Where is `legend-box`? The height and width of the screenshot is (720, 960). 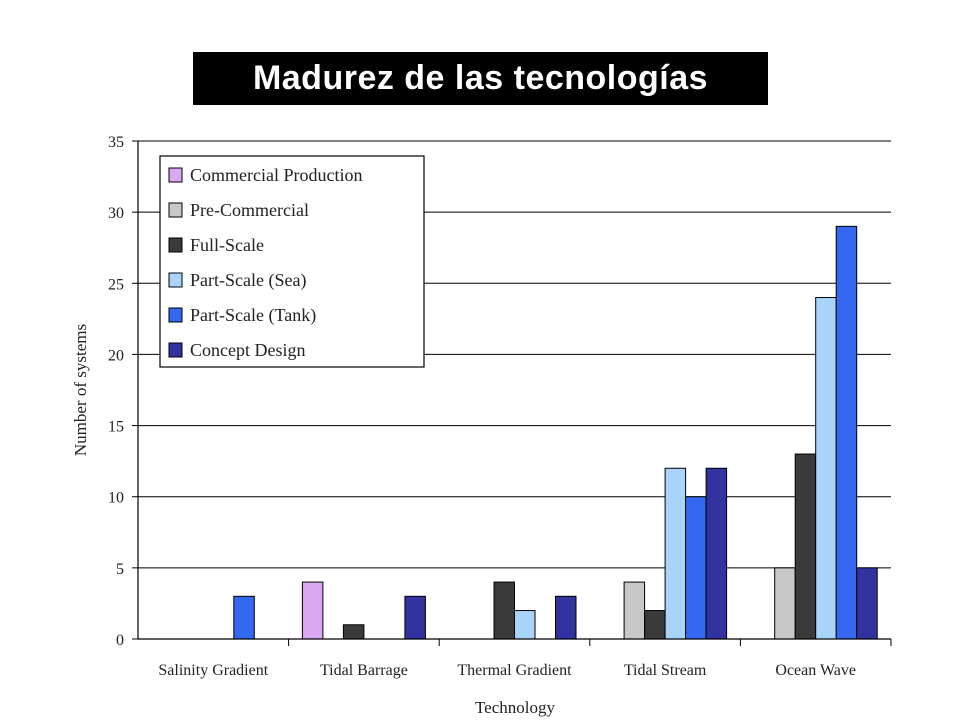
legend-box is located at coordinates (292, 261).